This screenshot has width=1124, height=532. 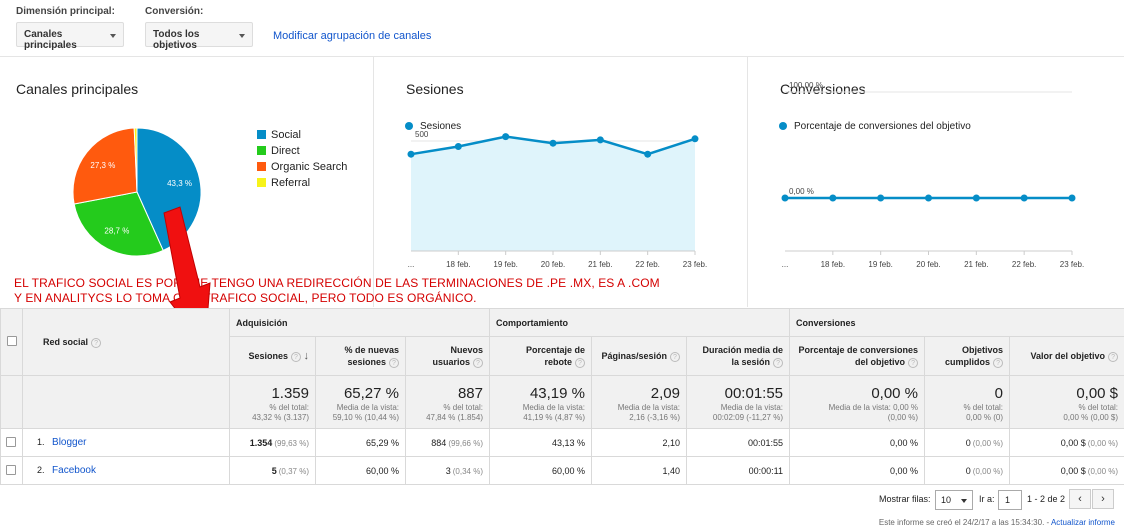 I want to click on goto-input: 1, so click(x=1010, y=500).